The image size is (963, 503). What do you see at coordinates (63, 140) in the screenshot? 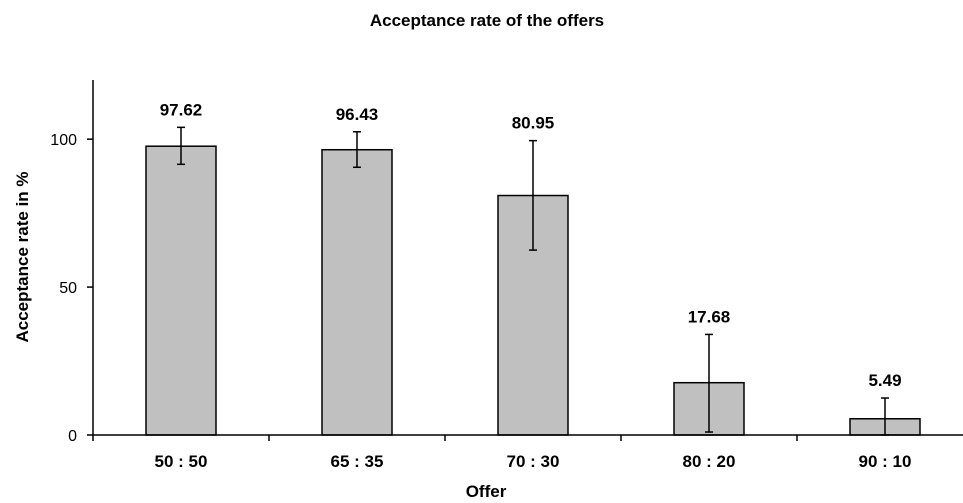
I see `y-tick-label-2: 100` at bounding box center [63, 140].